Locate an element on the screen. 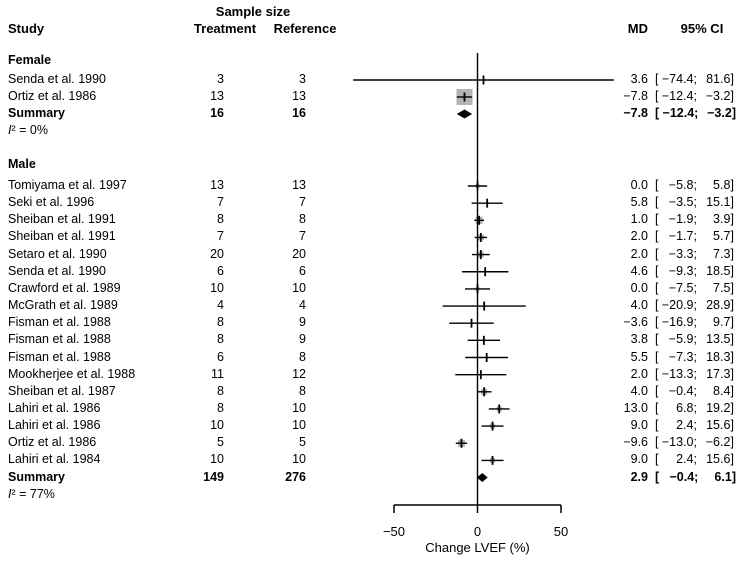 This screenshot has width=756, height=565. study-label: Lahiri et al. 1984 is located at coordinates (54, 459).